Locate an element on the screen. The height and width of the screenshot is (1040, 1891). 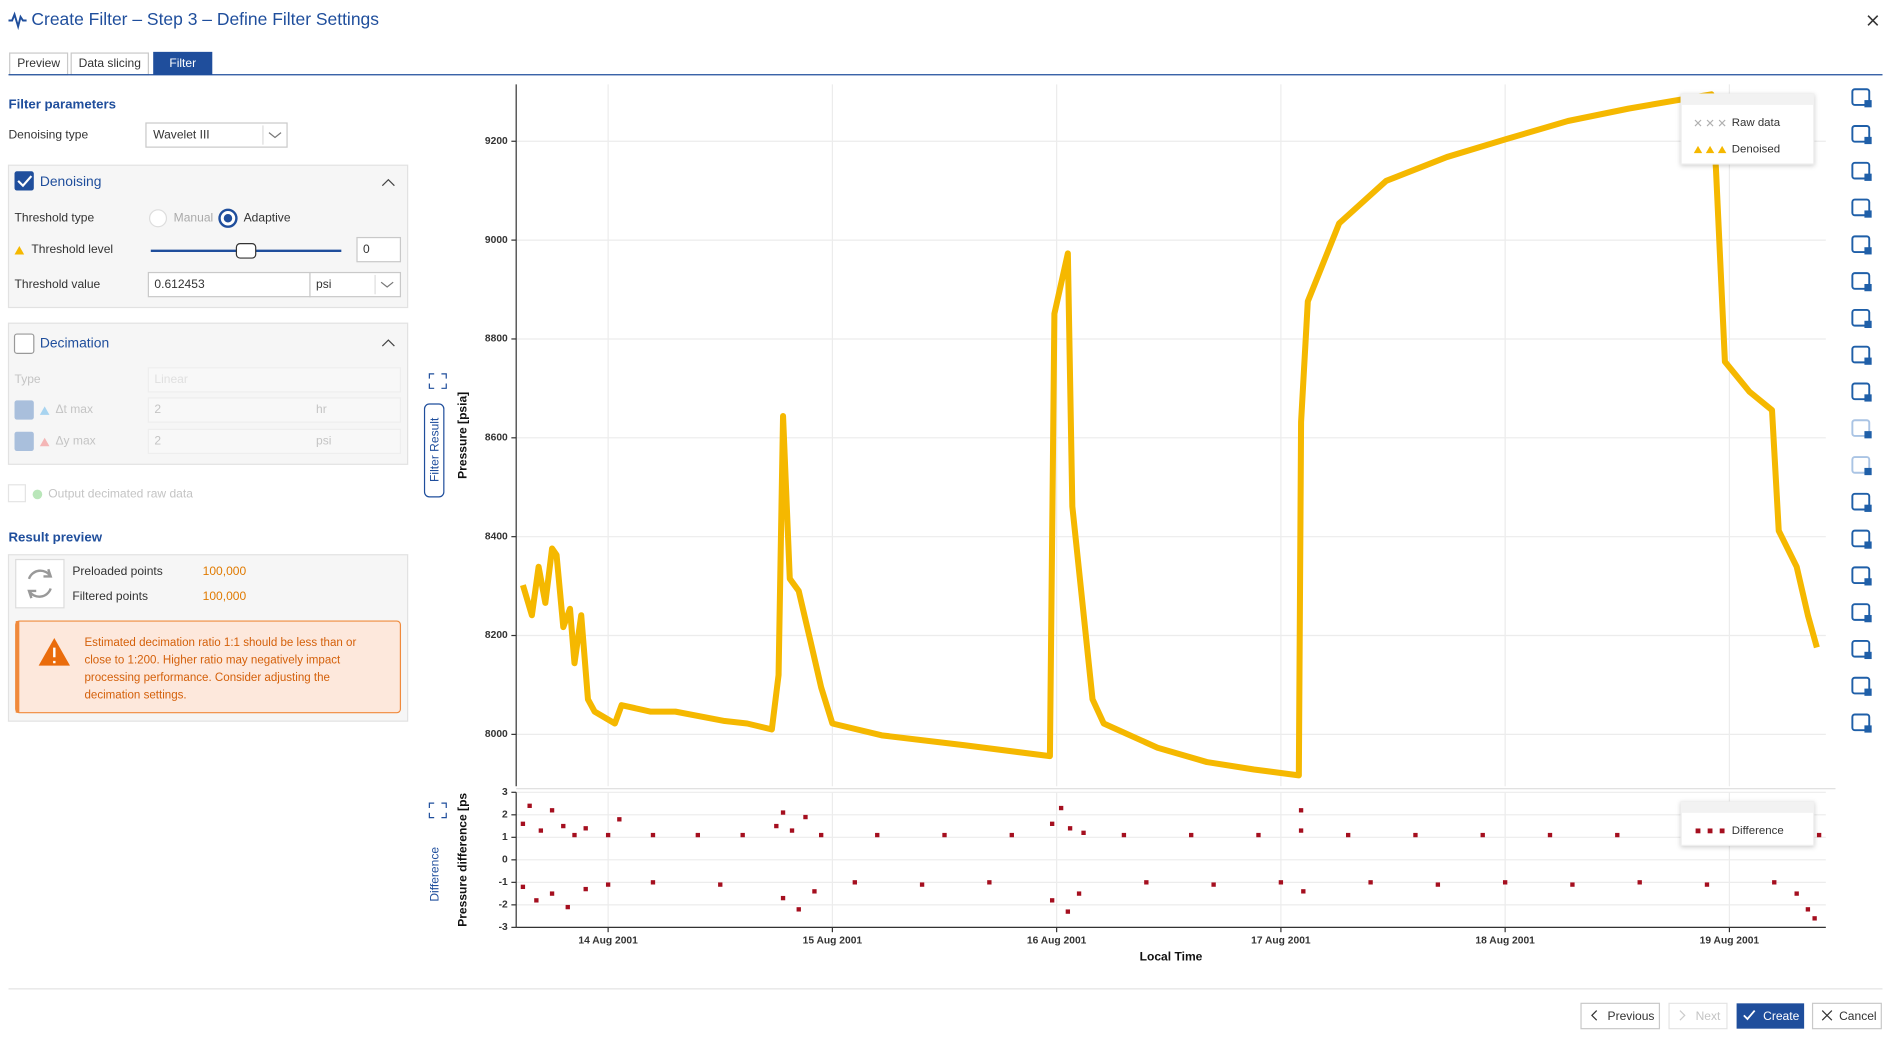
button-label: Cancel is located at coordinates (1858, 1016).